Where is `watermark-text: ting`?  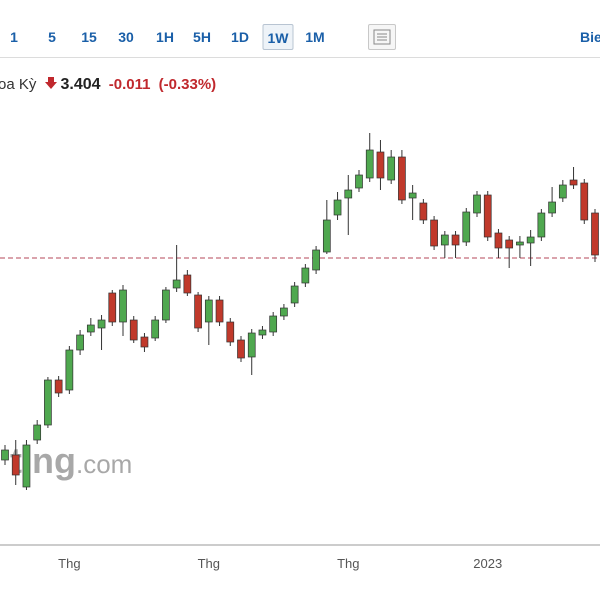 watermark-text: ting is located at coordinates (43, 460).